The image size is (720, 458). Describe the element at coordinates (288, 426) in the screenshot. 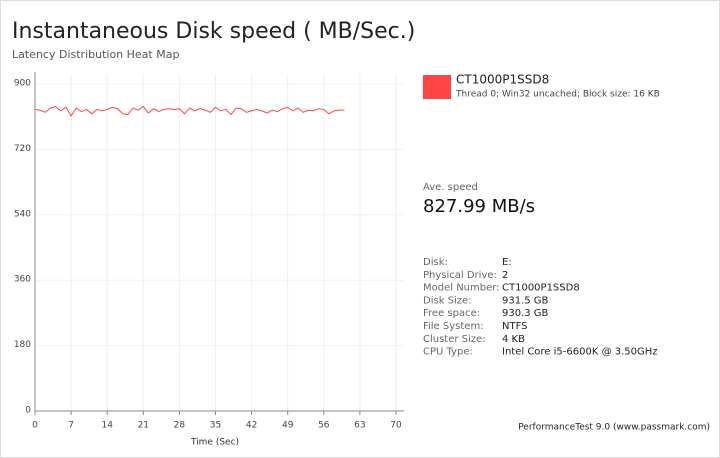

I see `x-tick-label: 49` at that location.